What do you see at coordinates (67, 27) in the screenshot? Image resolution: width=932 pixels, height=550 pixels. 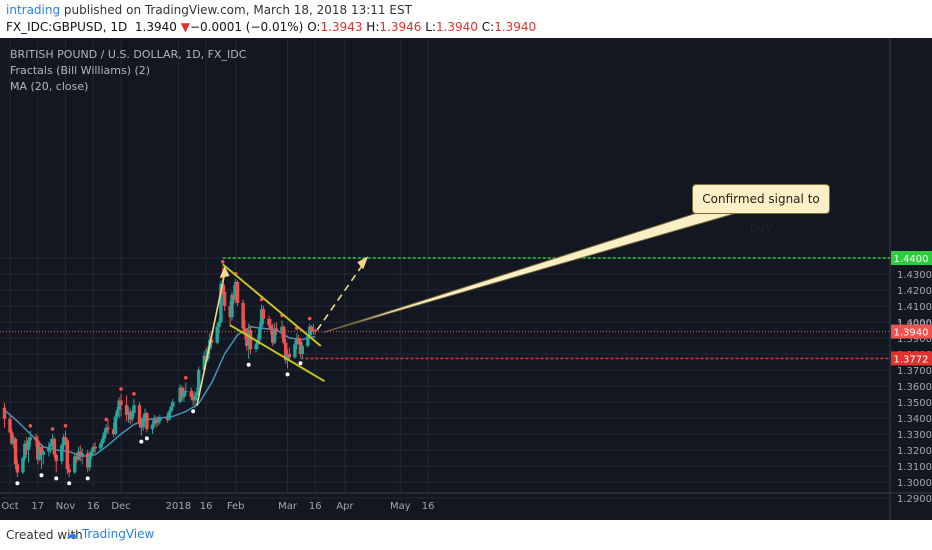 I see `symbol-label: FX_IDC:GBPUSD, 1D` at bounding box center [67, 27].